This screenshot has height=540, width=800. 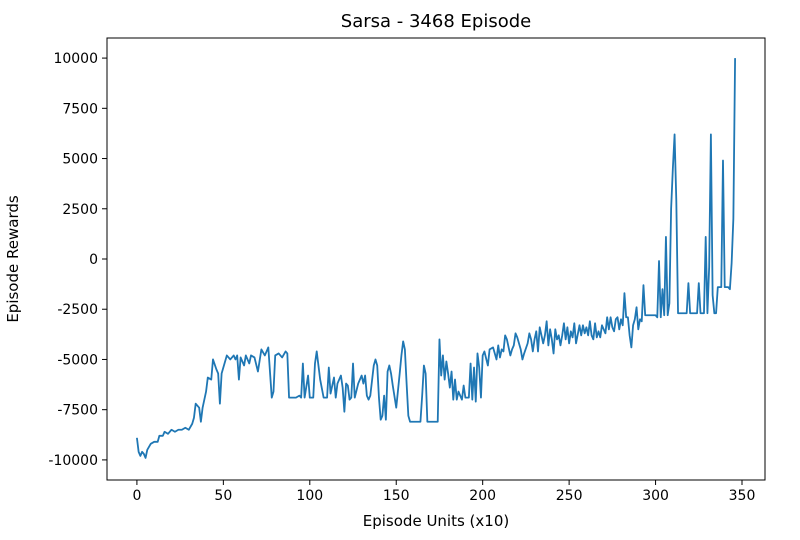 What do you see at coordinates (569, 496) in the screenshot?
I see `x-tick-label: 250` at bounding box center [569, 496].